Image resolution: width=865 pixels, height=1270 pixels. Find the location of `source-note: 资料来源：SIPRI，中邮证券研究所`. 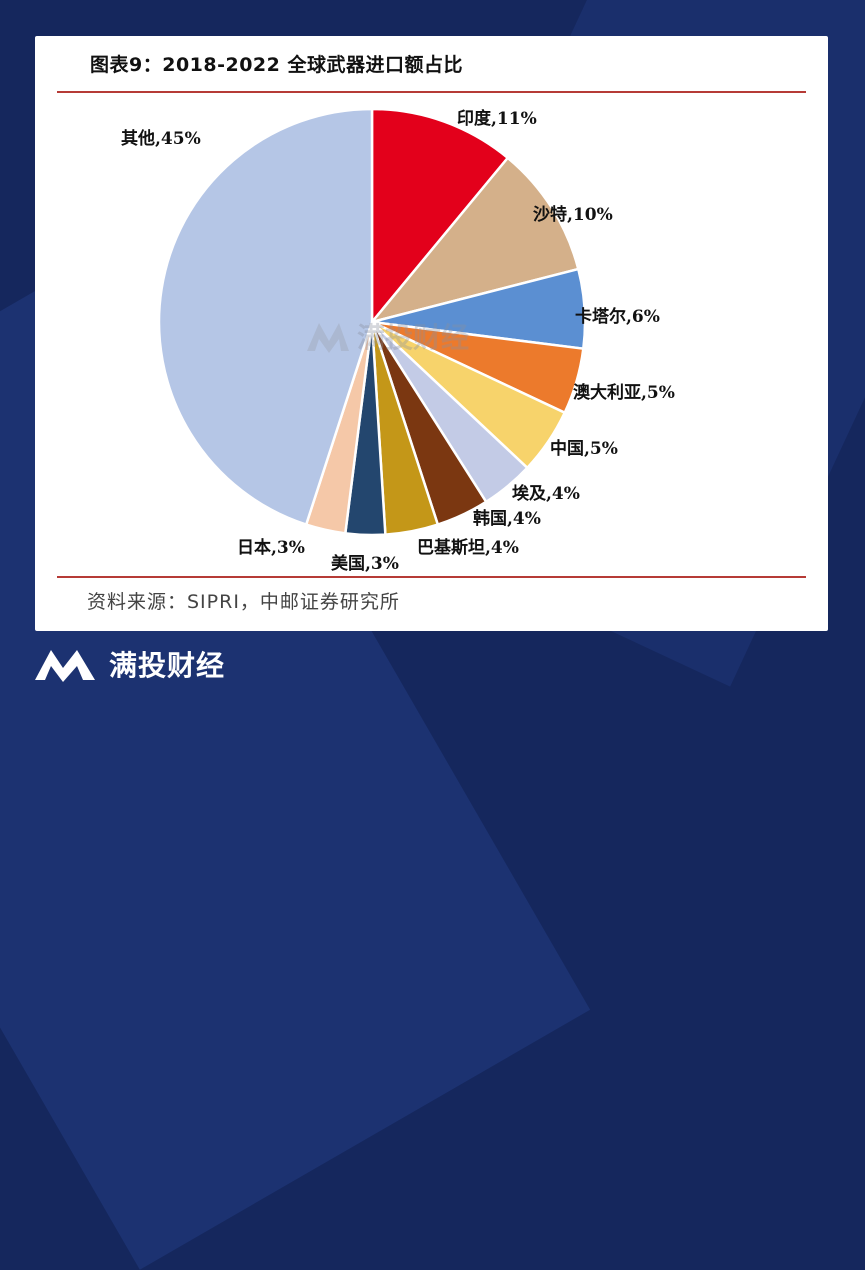

source-note: 资料来源：SIPRI，中邮证券研究所 is located at coordinates (243, 602).